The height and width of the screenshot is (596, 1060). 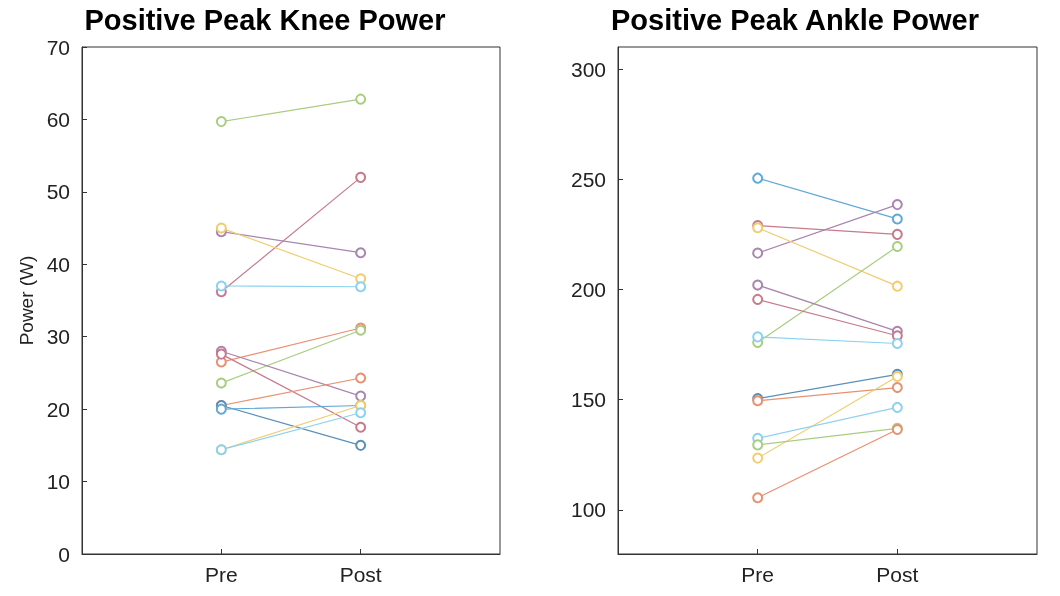 I want to click on y-tick-label: 50, so click(x=58, y=192).